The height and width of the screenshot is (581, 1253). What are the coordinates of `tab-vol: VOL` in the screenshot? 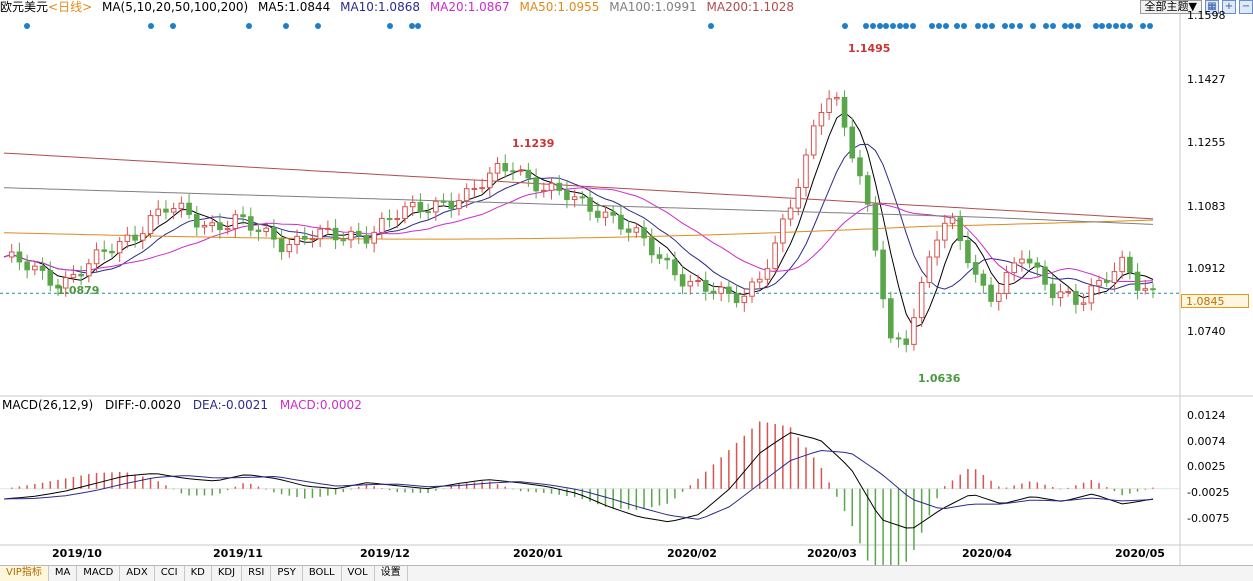 It's located at (358, 573).